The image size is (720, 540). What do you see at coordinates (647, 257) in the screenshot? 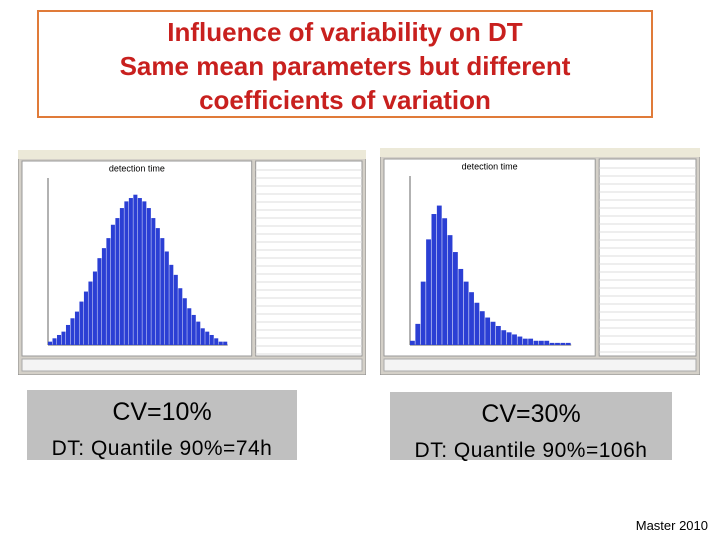
I see `stats-table` at bounding box center [647, 257].